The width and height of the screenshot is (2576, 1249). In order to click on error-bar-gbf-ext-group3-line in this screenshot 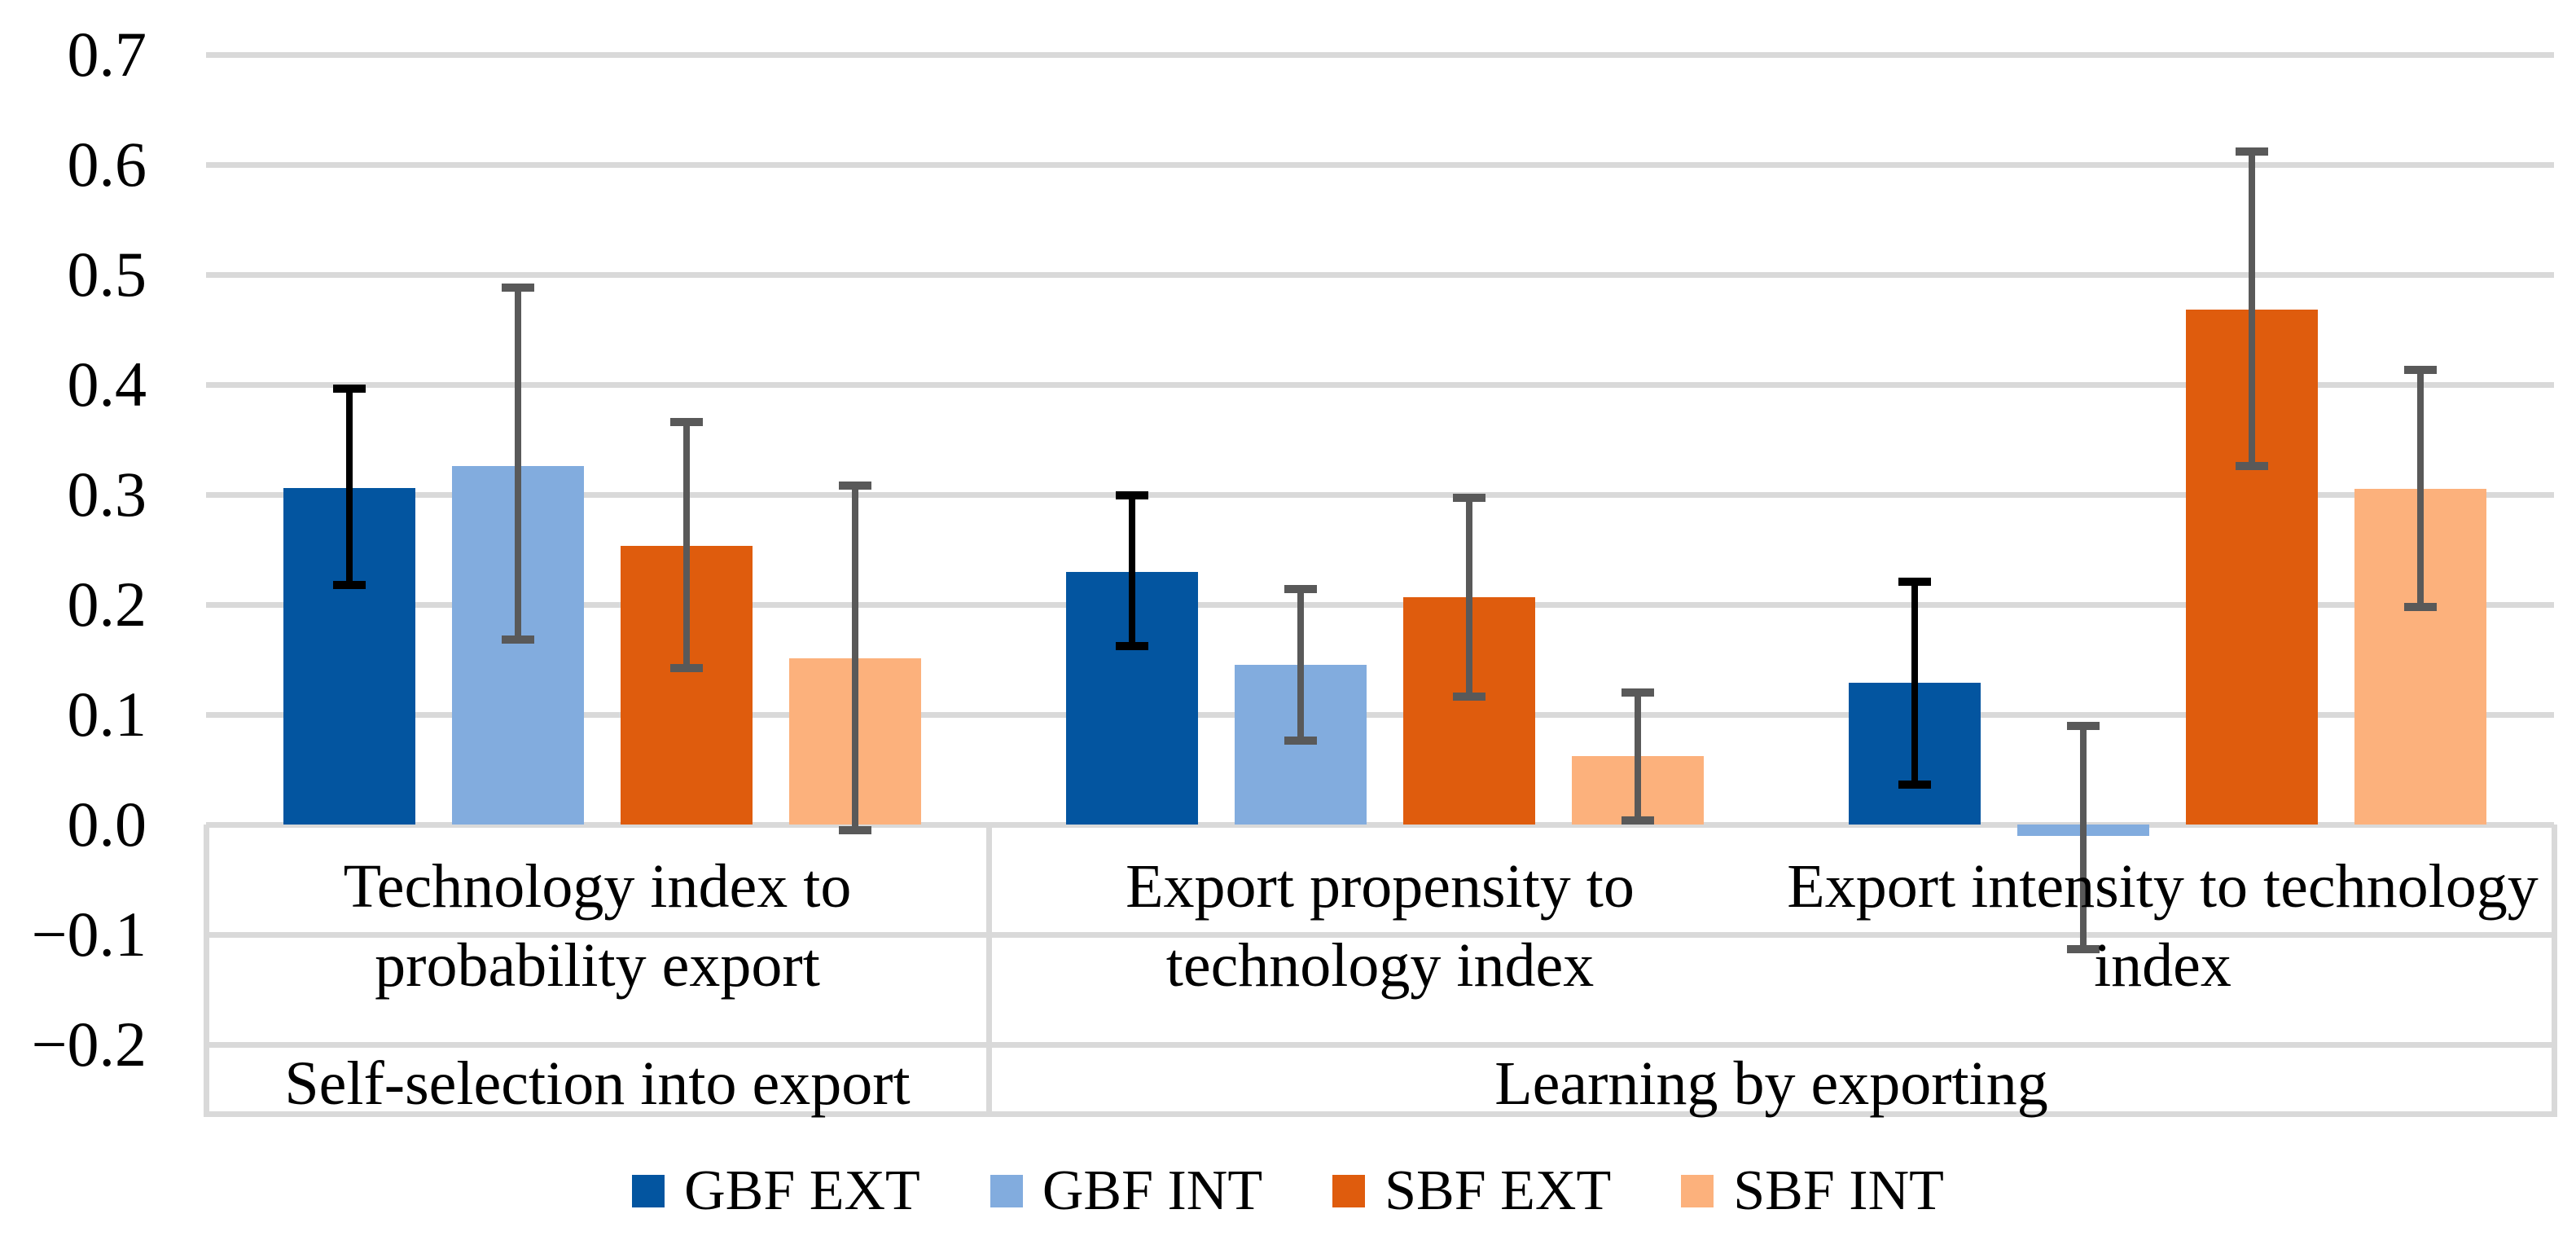, I will do `click(1914, 683)`.